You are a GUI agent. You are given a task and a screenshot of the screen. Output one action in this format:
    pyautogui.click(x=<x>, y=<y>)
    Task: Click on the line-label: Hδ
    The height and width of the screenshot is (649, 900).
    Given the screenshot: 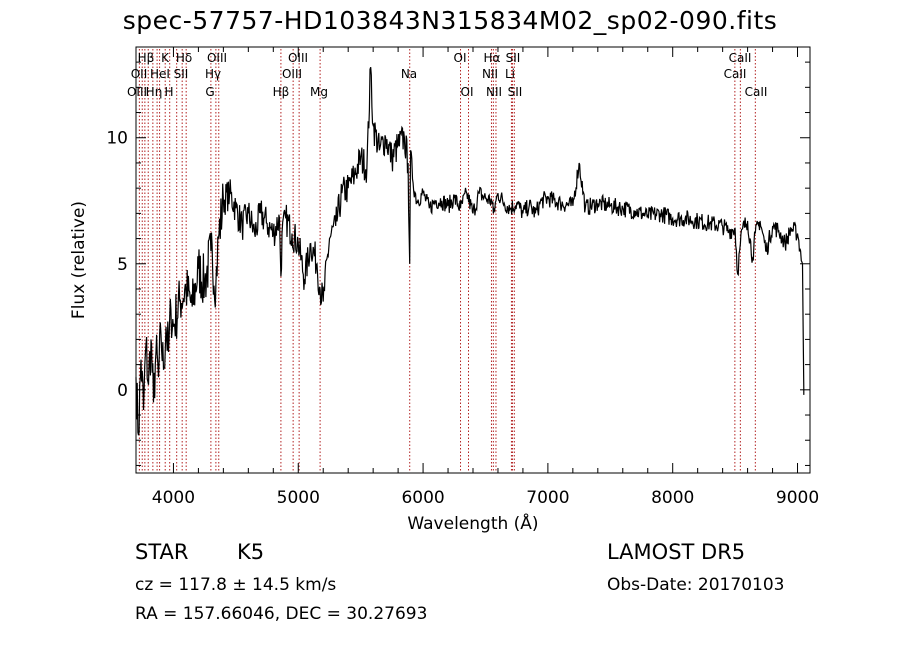 What is the action you would take?
    pyautogui.click(x=184, y=58)
    